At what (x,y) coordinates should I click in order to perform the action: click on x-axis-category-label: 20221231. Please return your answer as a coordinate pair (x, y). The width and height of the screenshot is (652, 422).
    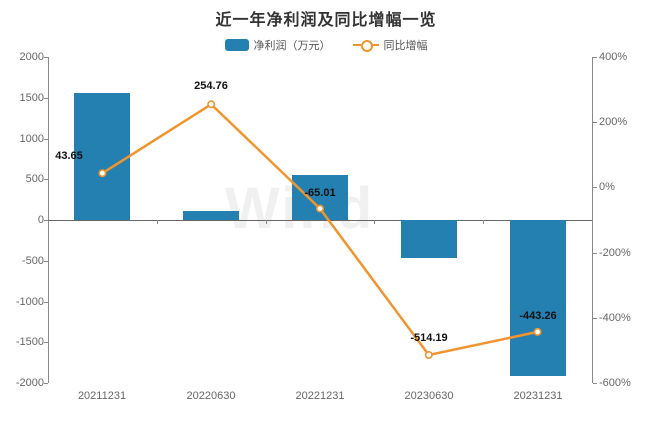
    Looking at the image, I should click on (320, 396).